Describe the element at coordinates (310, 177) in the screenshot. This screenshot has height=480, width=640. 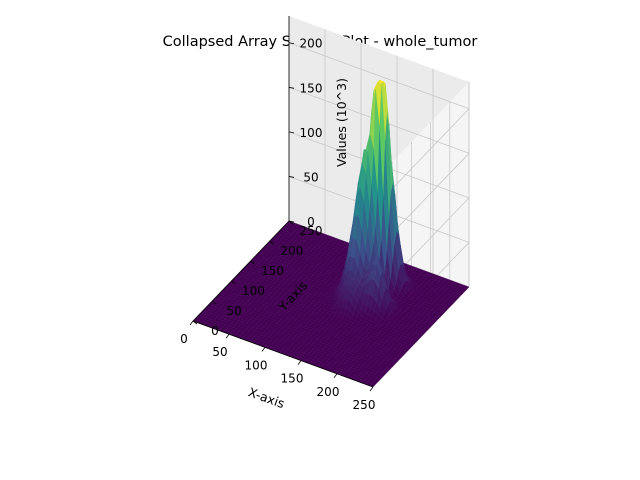
I see `z-tick-label: 50` at that location.